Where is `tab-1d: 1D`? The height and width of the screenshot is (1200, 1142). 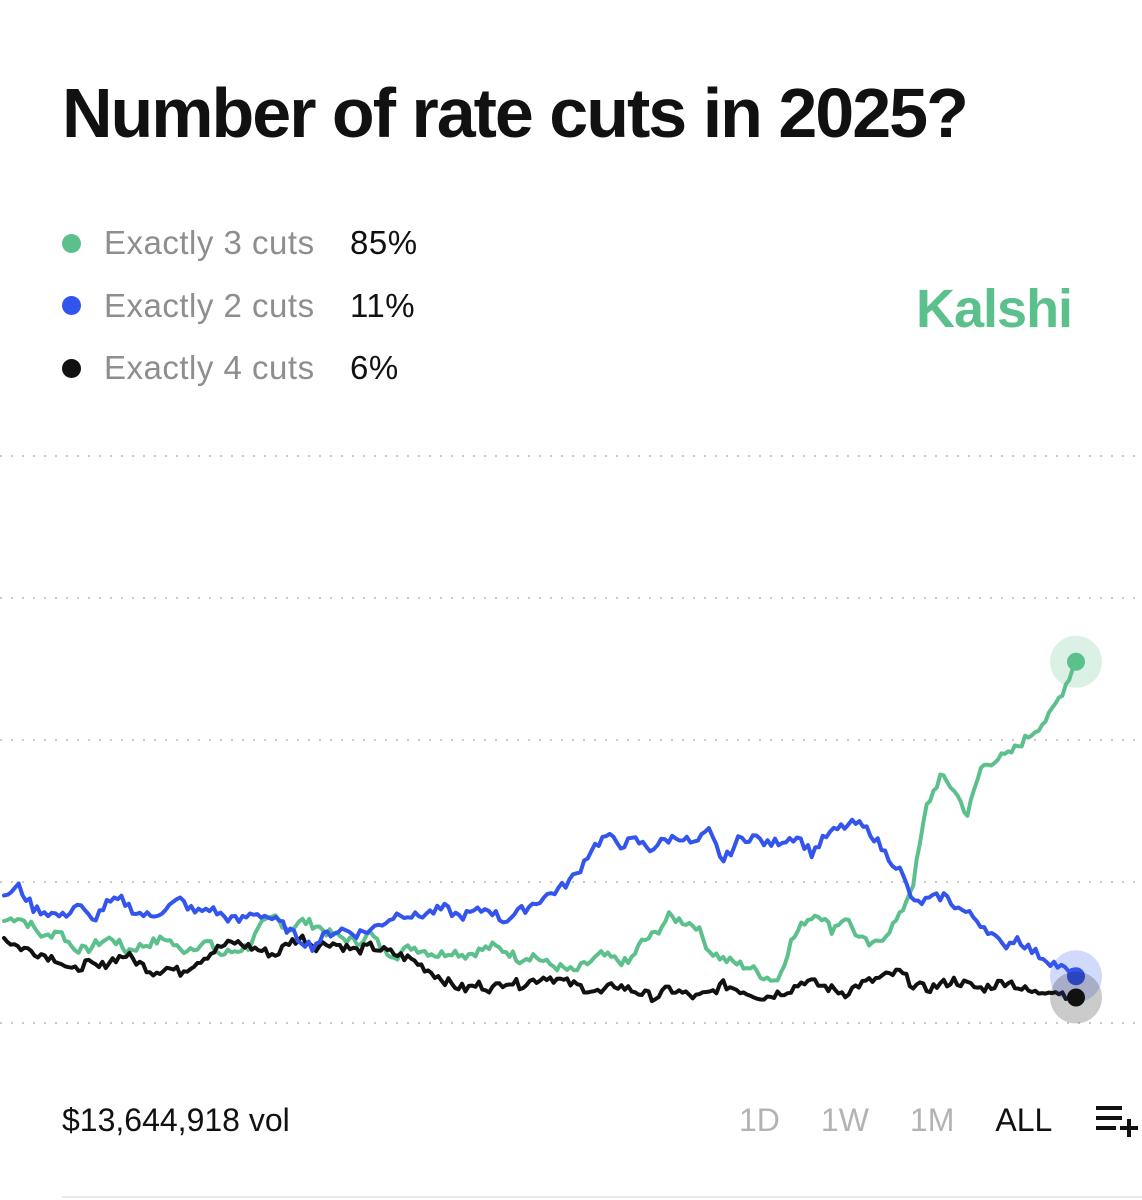 tab-1d: 1D is located at coordinates (759, 1119).